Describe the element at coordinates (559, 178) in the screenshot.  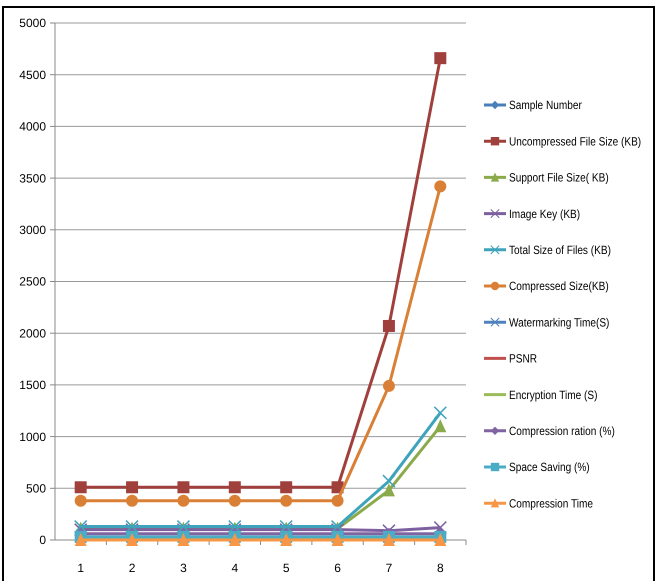
I see `legend-label: Support File Size( KB)` at that location.